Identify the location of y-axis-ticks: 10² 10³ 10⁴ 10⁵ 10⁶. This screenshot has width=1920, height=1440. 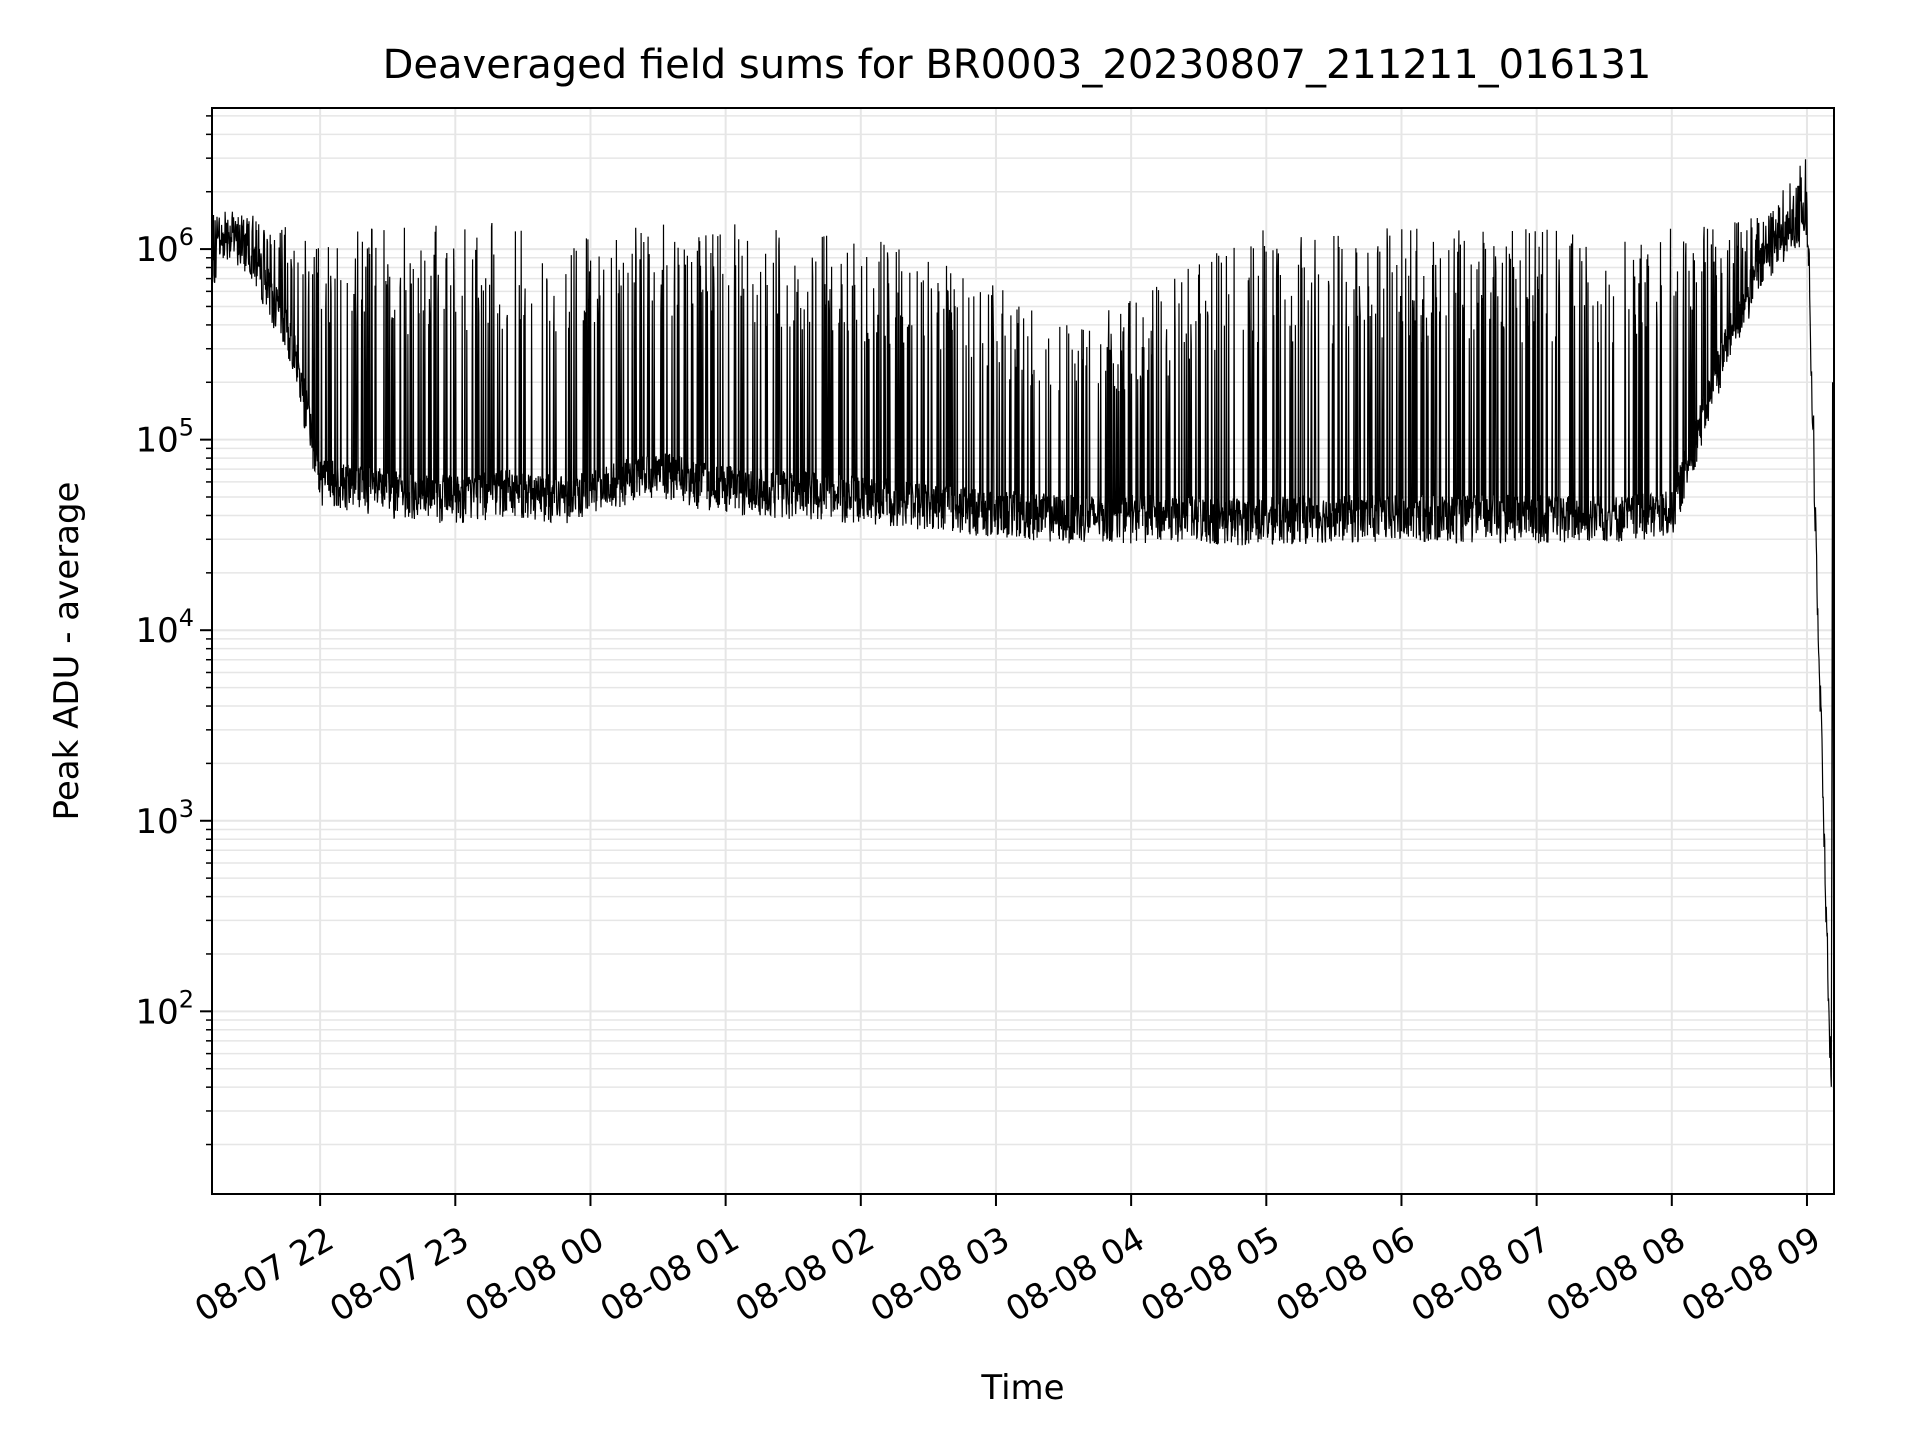
(173, 630).